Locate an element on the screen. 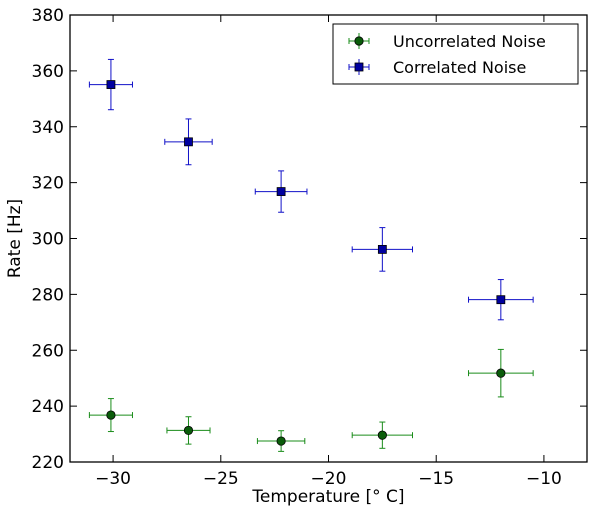 This screenshot has width=593, height=512. y-tick-label: 220 is located at coordinates (48, 463).